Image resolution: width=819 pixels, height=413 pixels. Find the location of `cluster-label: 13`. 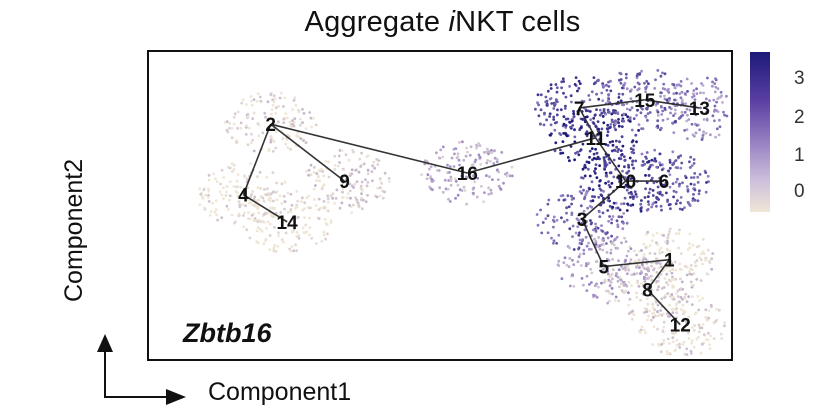

cluster-label: 13 is located at coordinates (699, 109).